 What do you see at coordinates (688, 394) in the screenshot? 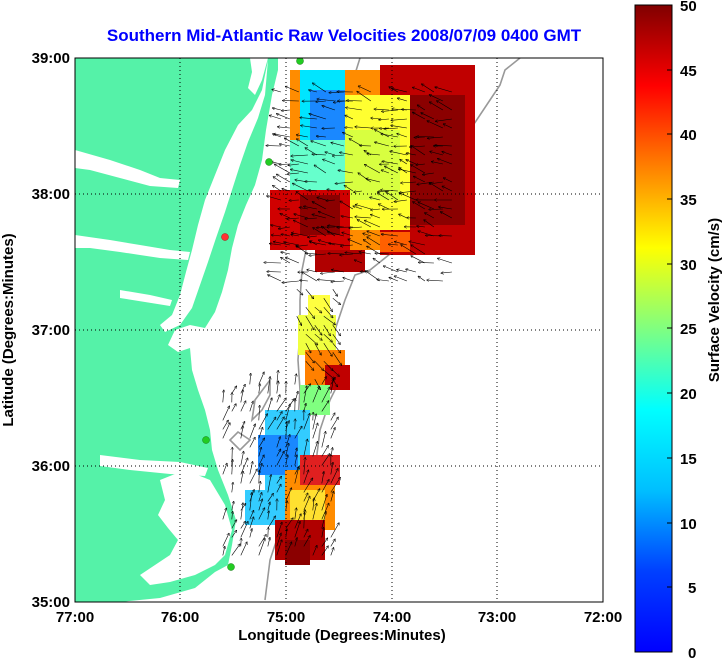
I see `colorbar-tick-label: 20` at bounding box center [688, 394].